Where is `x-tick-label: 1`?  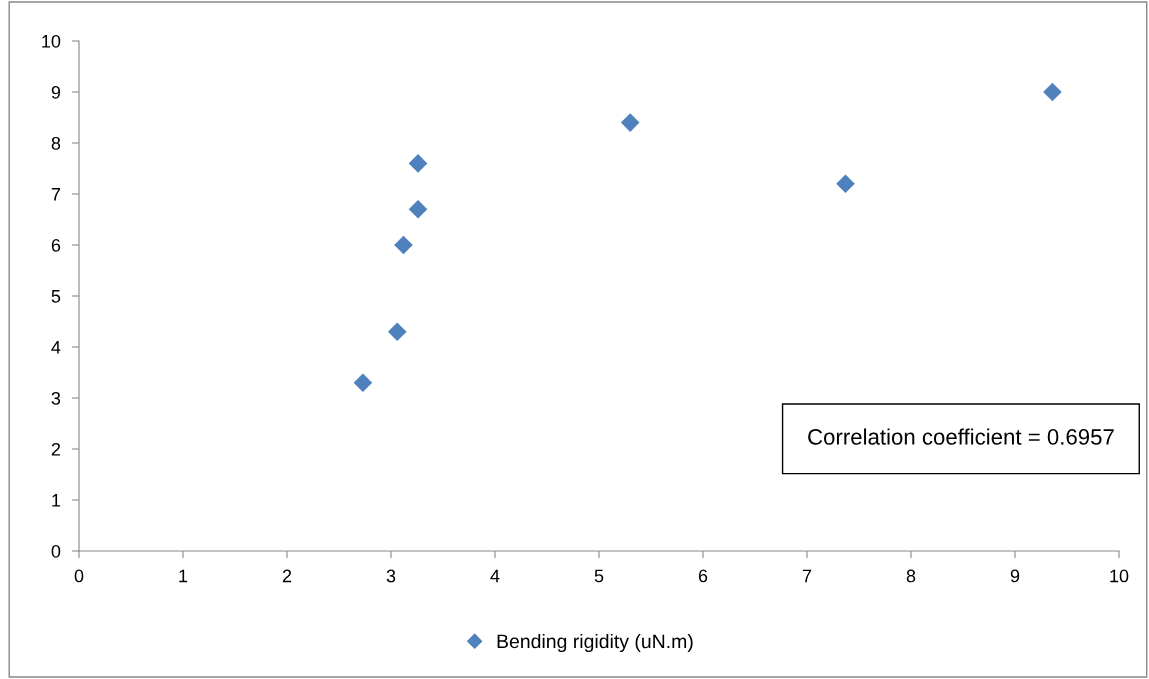 x-tick-label: 1 is located at coordinates (183, 576).